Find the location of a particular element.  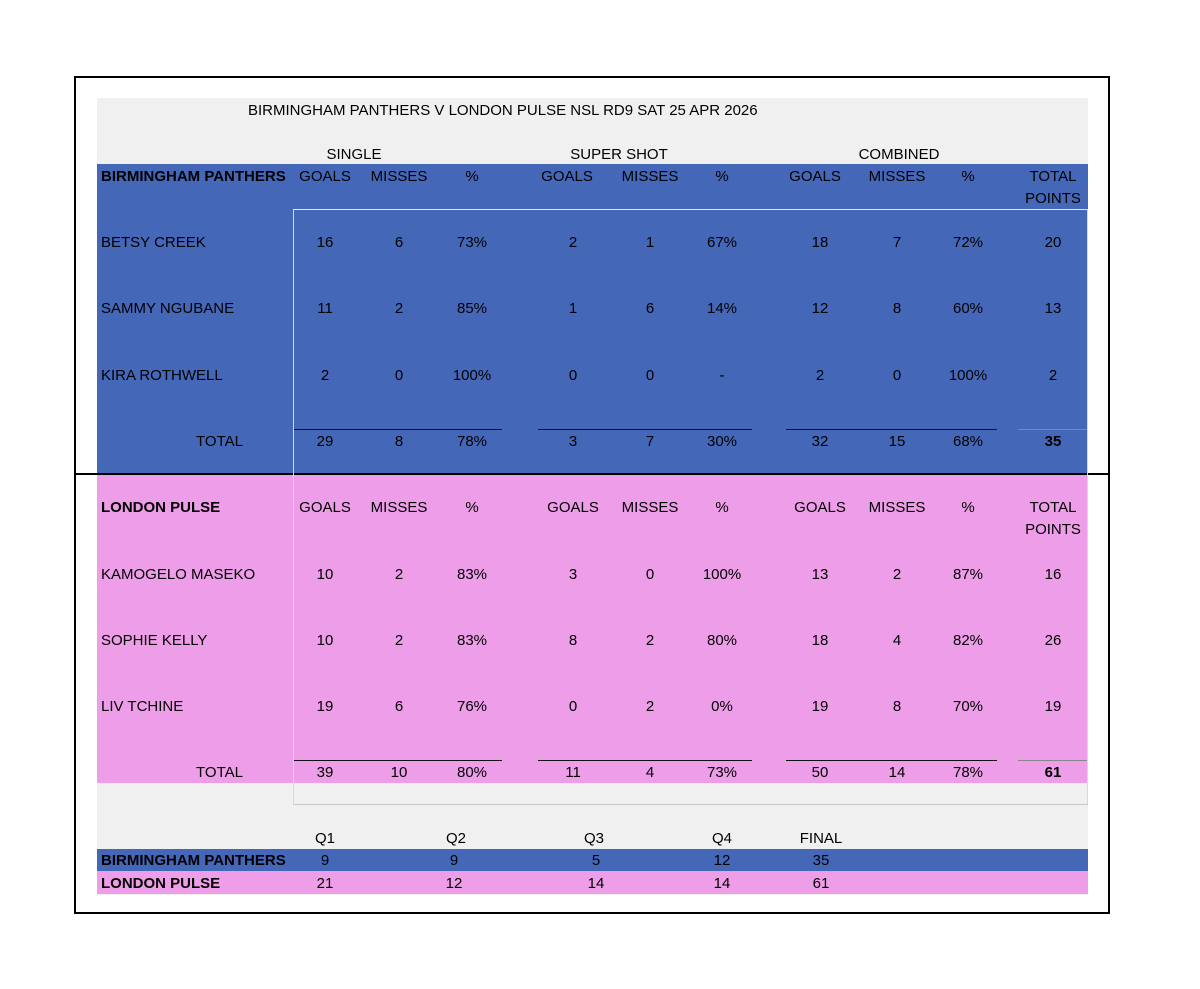

stat-cell: 70% is located at coordinates (968, 706).